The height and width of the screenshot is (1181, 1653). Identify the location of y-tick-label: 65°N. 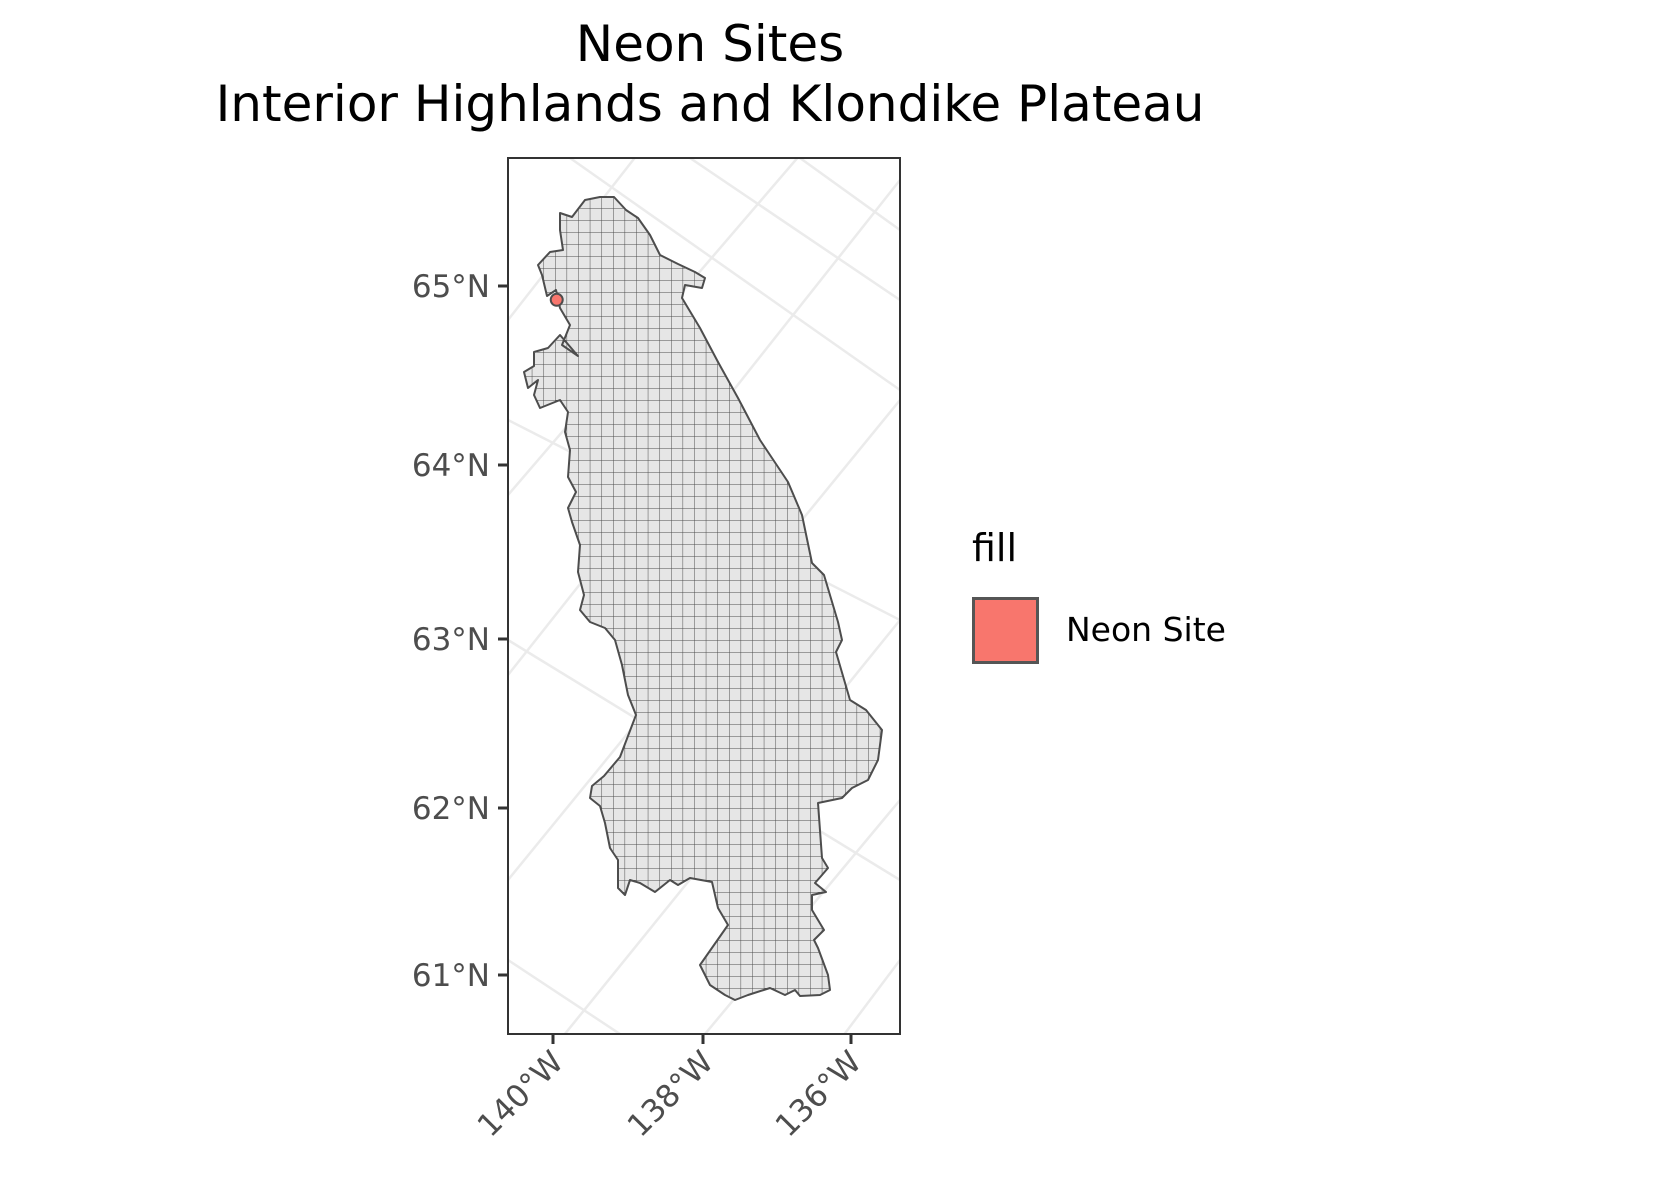
(451, 287).